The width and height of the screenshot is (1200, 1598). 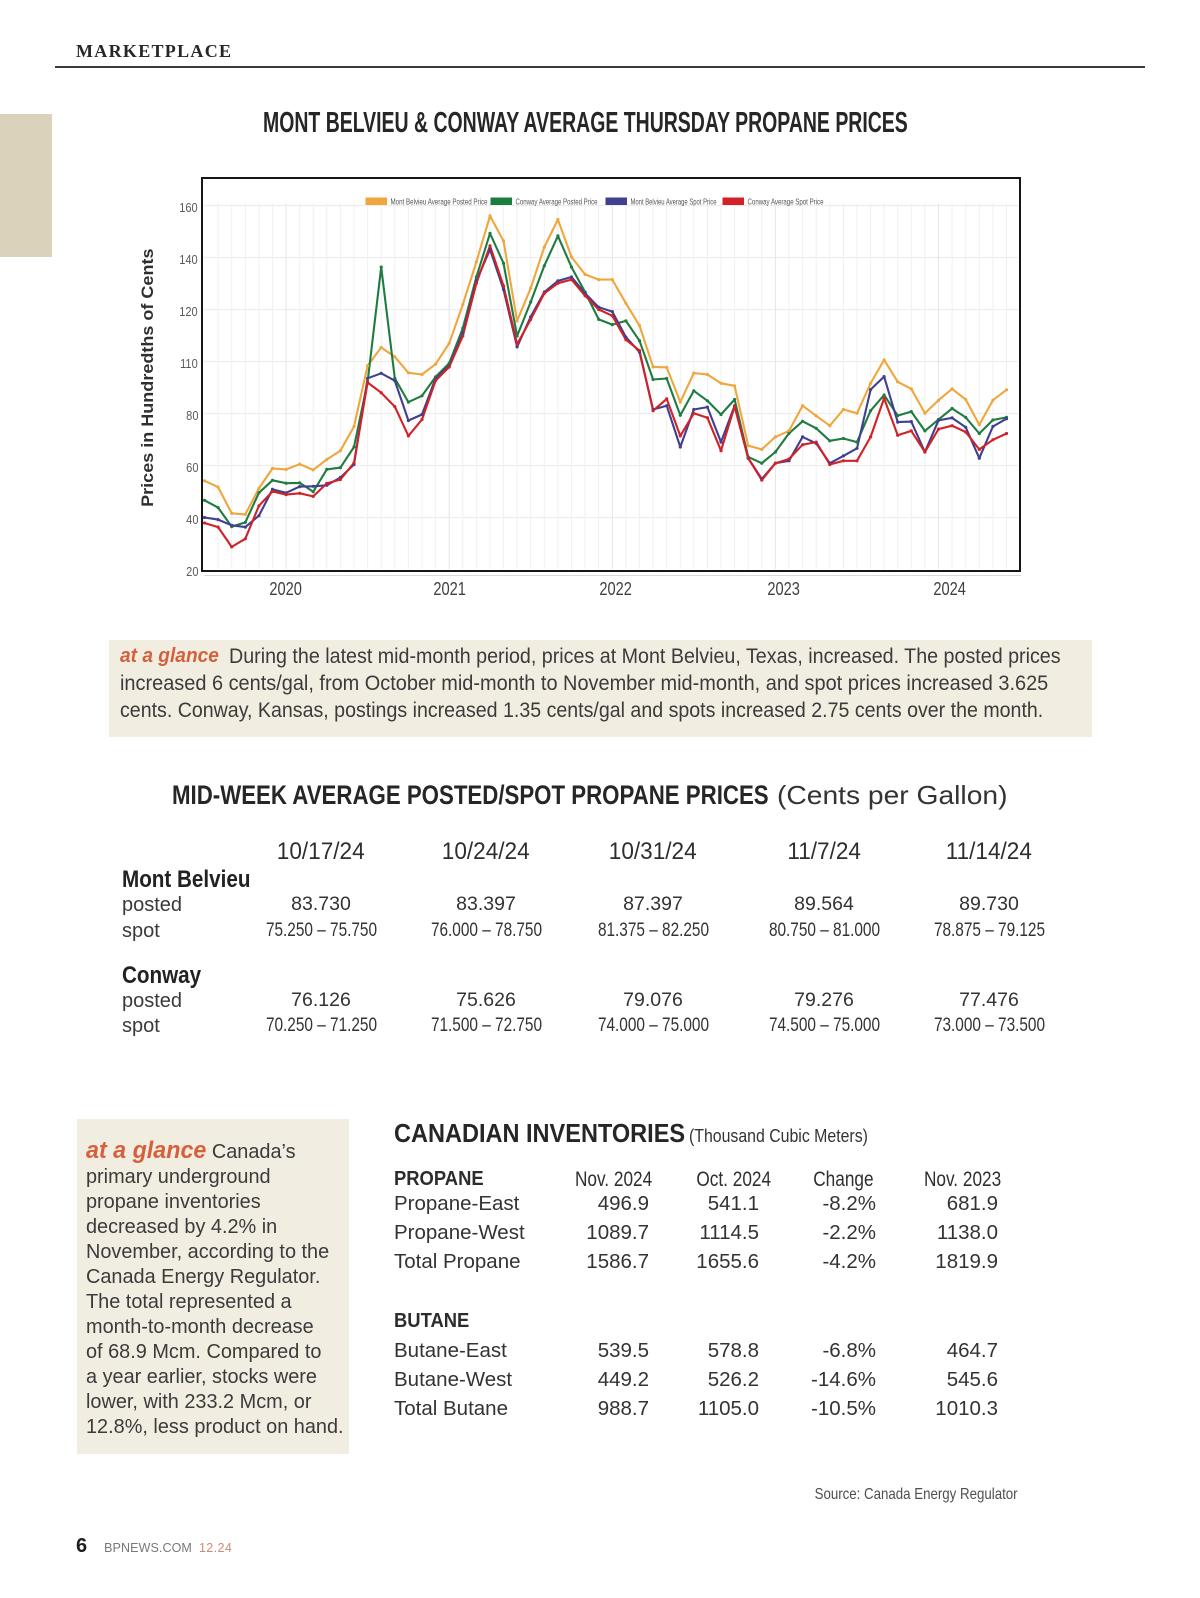 What do you see at coordinates (439, 201) in the screenshot?
I see `svg-text:Mont Belvieu Average Posted Pr: Mont Belvieu Average Posted Price` at bounding box center [439, 201].